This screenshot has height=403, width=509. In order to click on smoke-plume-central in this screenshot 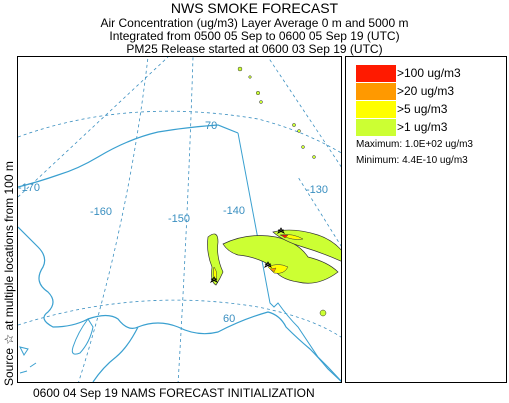, I will do `click(280, 259)`.